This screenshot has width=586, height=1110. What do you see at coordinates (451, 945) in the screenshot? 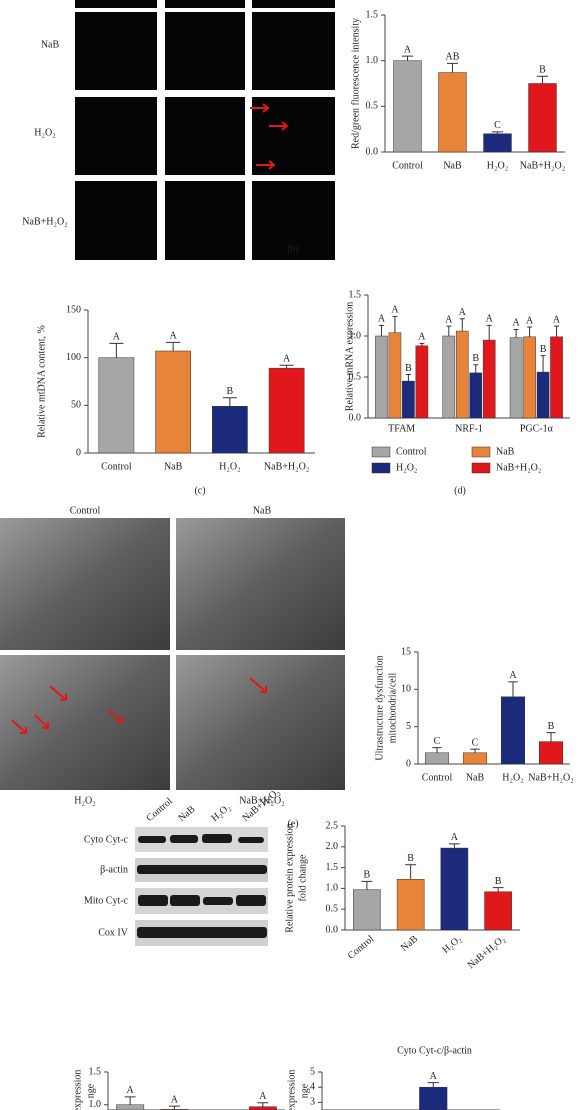
I see `x-tick-label: H₂O₂` at bounding box center [451, 945].